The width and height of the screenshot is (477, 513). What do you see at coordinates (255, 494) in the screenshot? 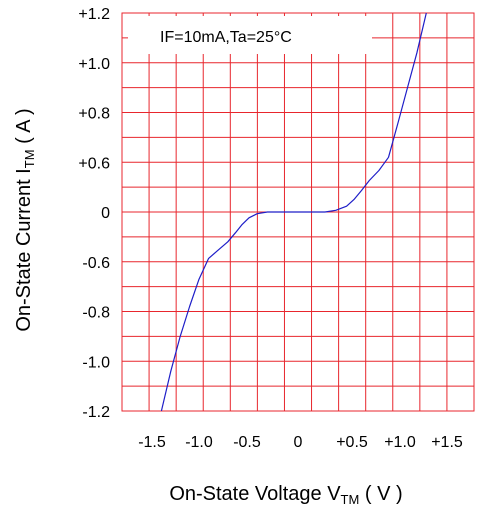
I see `x-axis-title-main: On-State Voltage V` at bounding box center [255, 494].